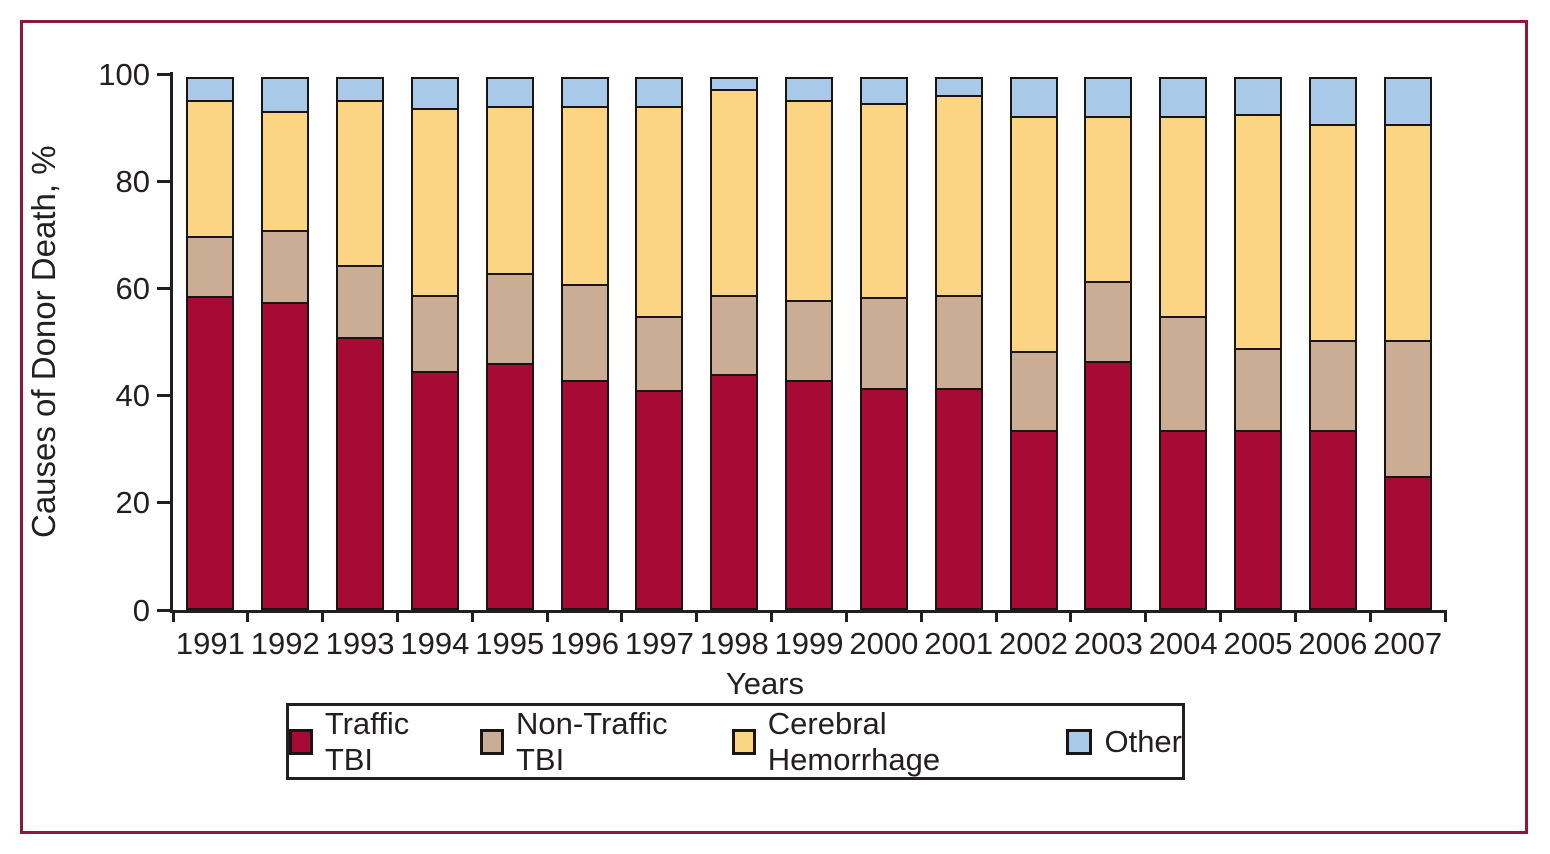 The image size is (1550, 854). Describe the element at coordinates (1033, 342) in the screenshot. I see `stacked-bar-2002` at that location.